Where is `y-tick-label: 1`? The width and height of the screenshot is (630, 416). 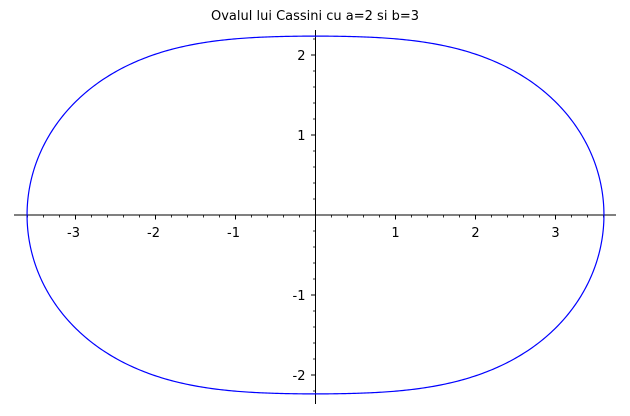 y-tick-label: 1 is located at coordinates (301, 136).